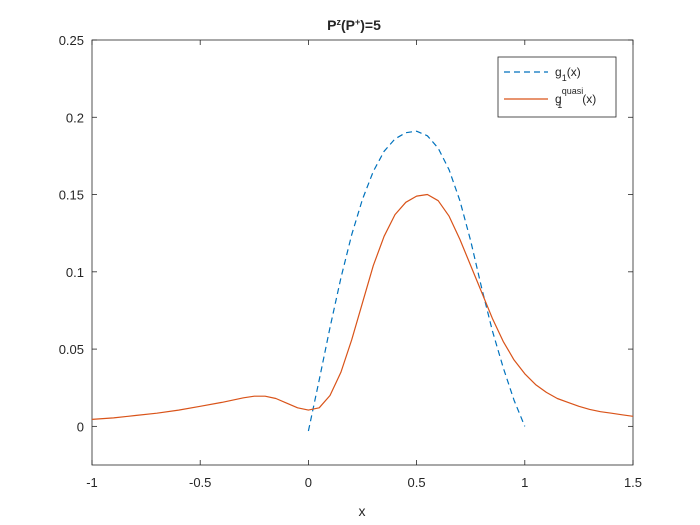 Image resolution: width=700 pixels, height=525 pixels. Describe the element at coordinates (200, 482) in the screenshot. I see `x-tick-label: -0.5` at that location.